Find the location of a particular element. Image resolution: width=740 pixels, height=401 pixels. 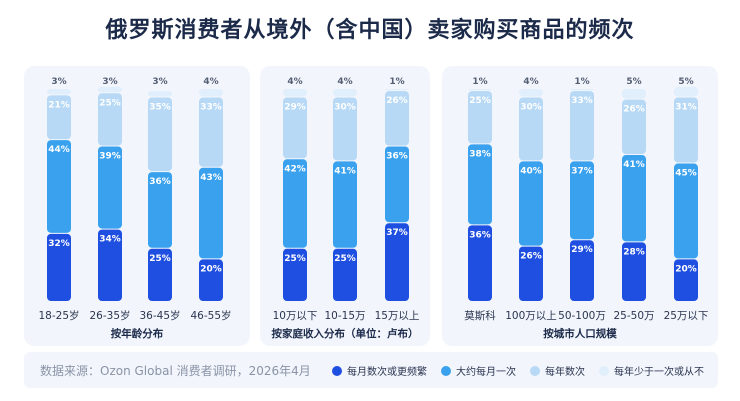

legend-item: 大约每月一次 is located at coordinates (478, 370).